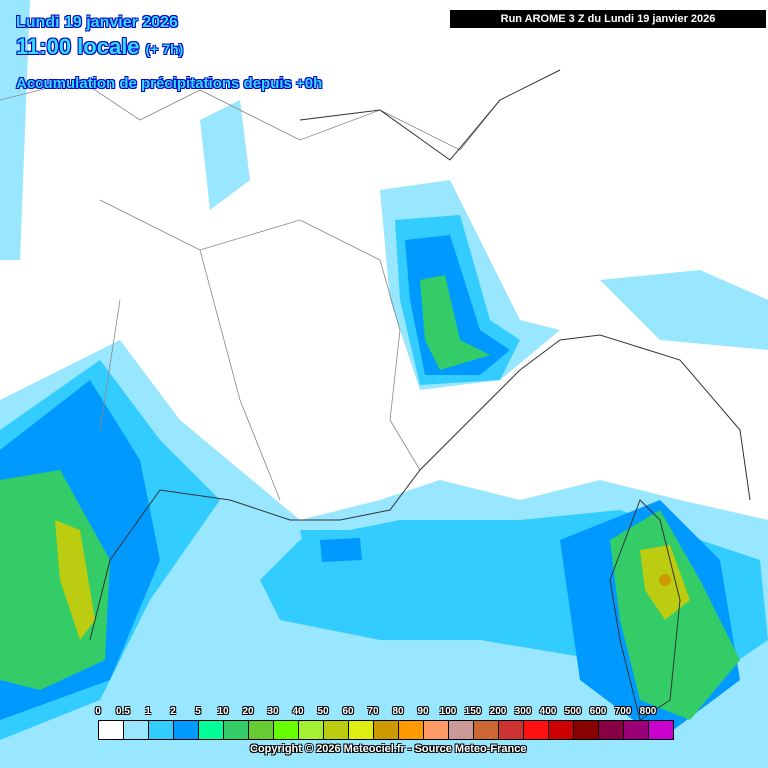  I want to click on legend-tick-label: 800, so click(648, 711).